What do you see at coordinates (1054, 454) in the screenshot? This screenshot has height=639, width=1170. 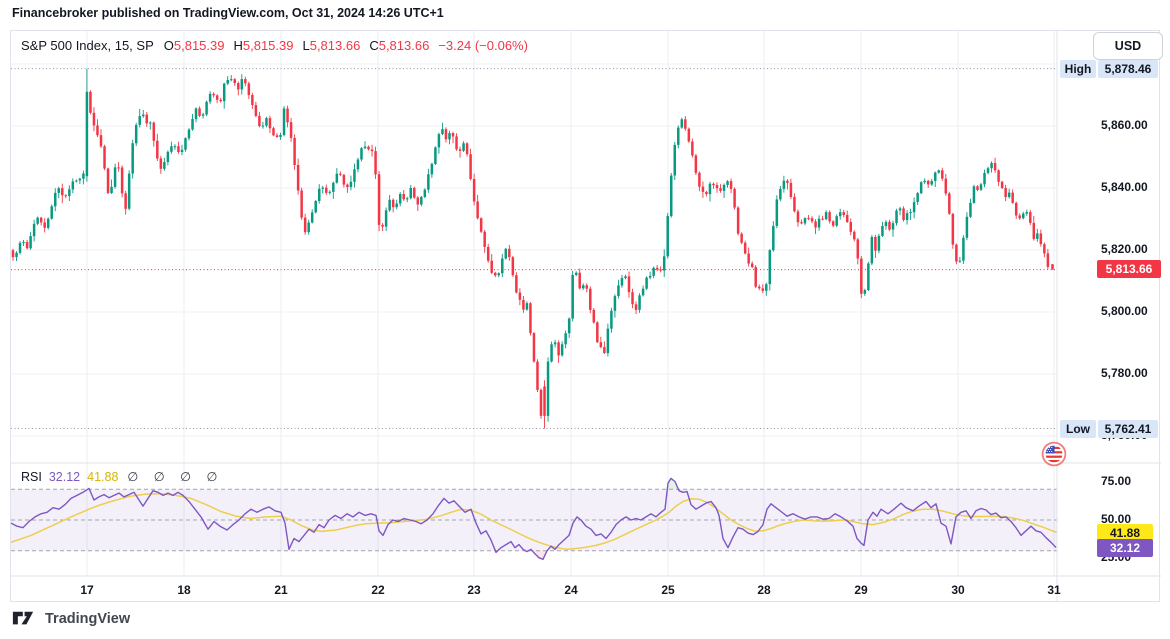 I see `us-flag-icon` at bounding box center [1054, 454].